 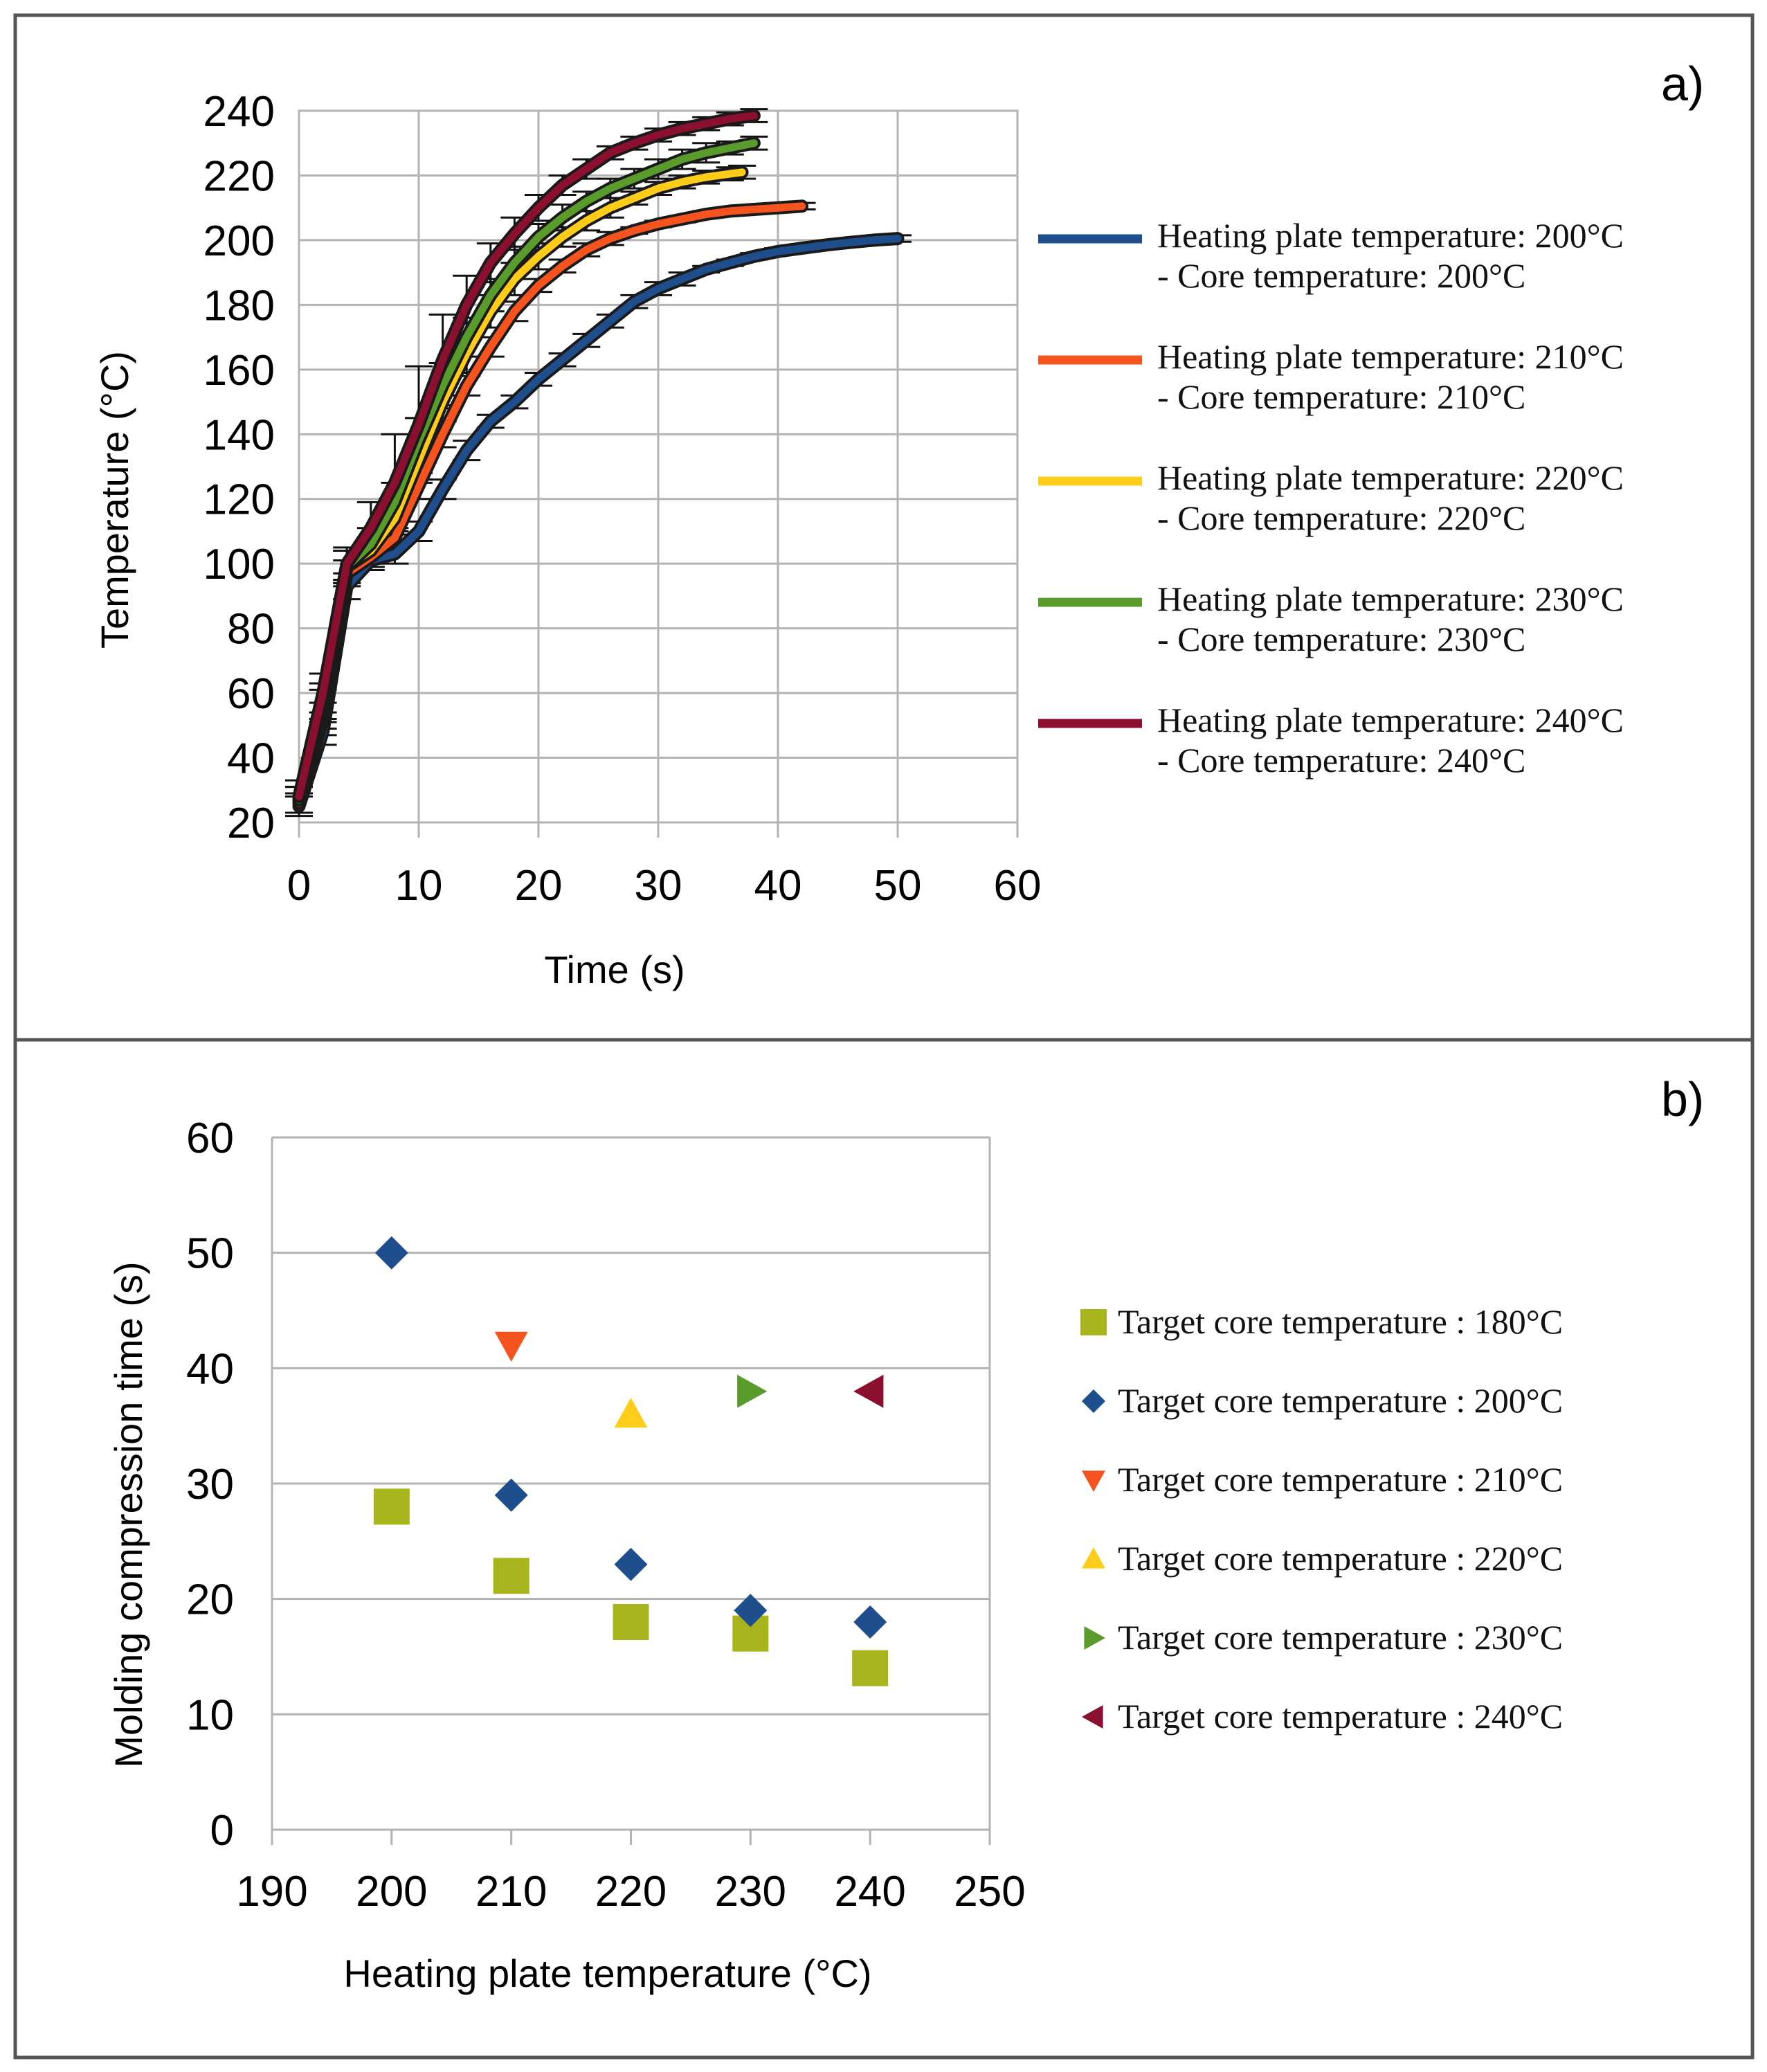 I want to click on panel-a-y-tick-label: 180, so click(x=239, y=306).